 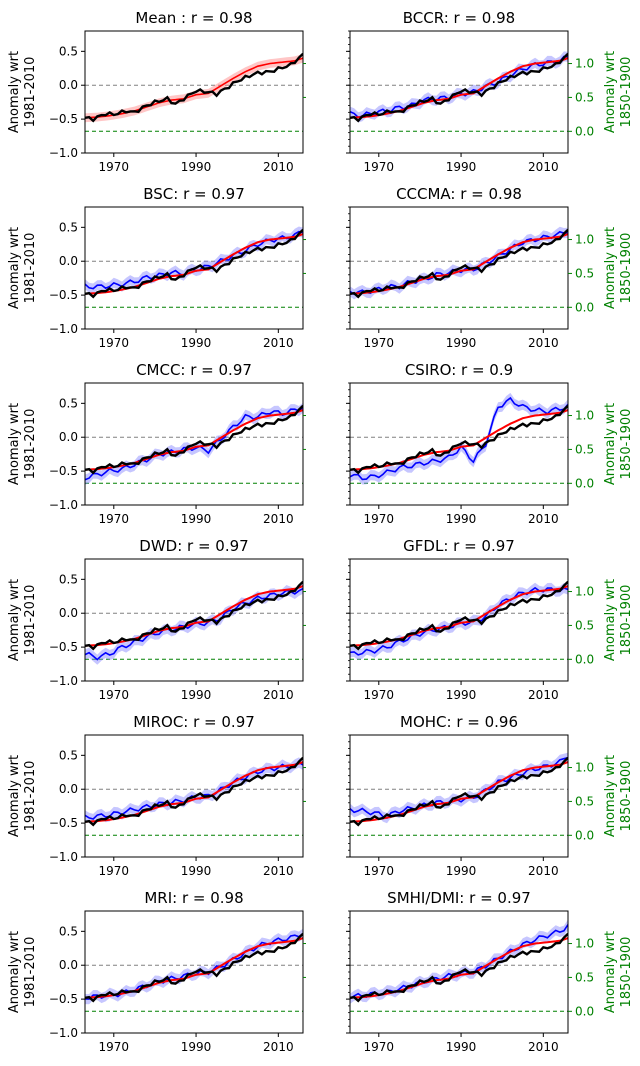 What do you see at coordinates (459, 370) in the screenshot?
I see `panel-title: CSIRO: r = 0.9` at bounding box center [459, 370].